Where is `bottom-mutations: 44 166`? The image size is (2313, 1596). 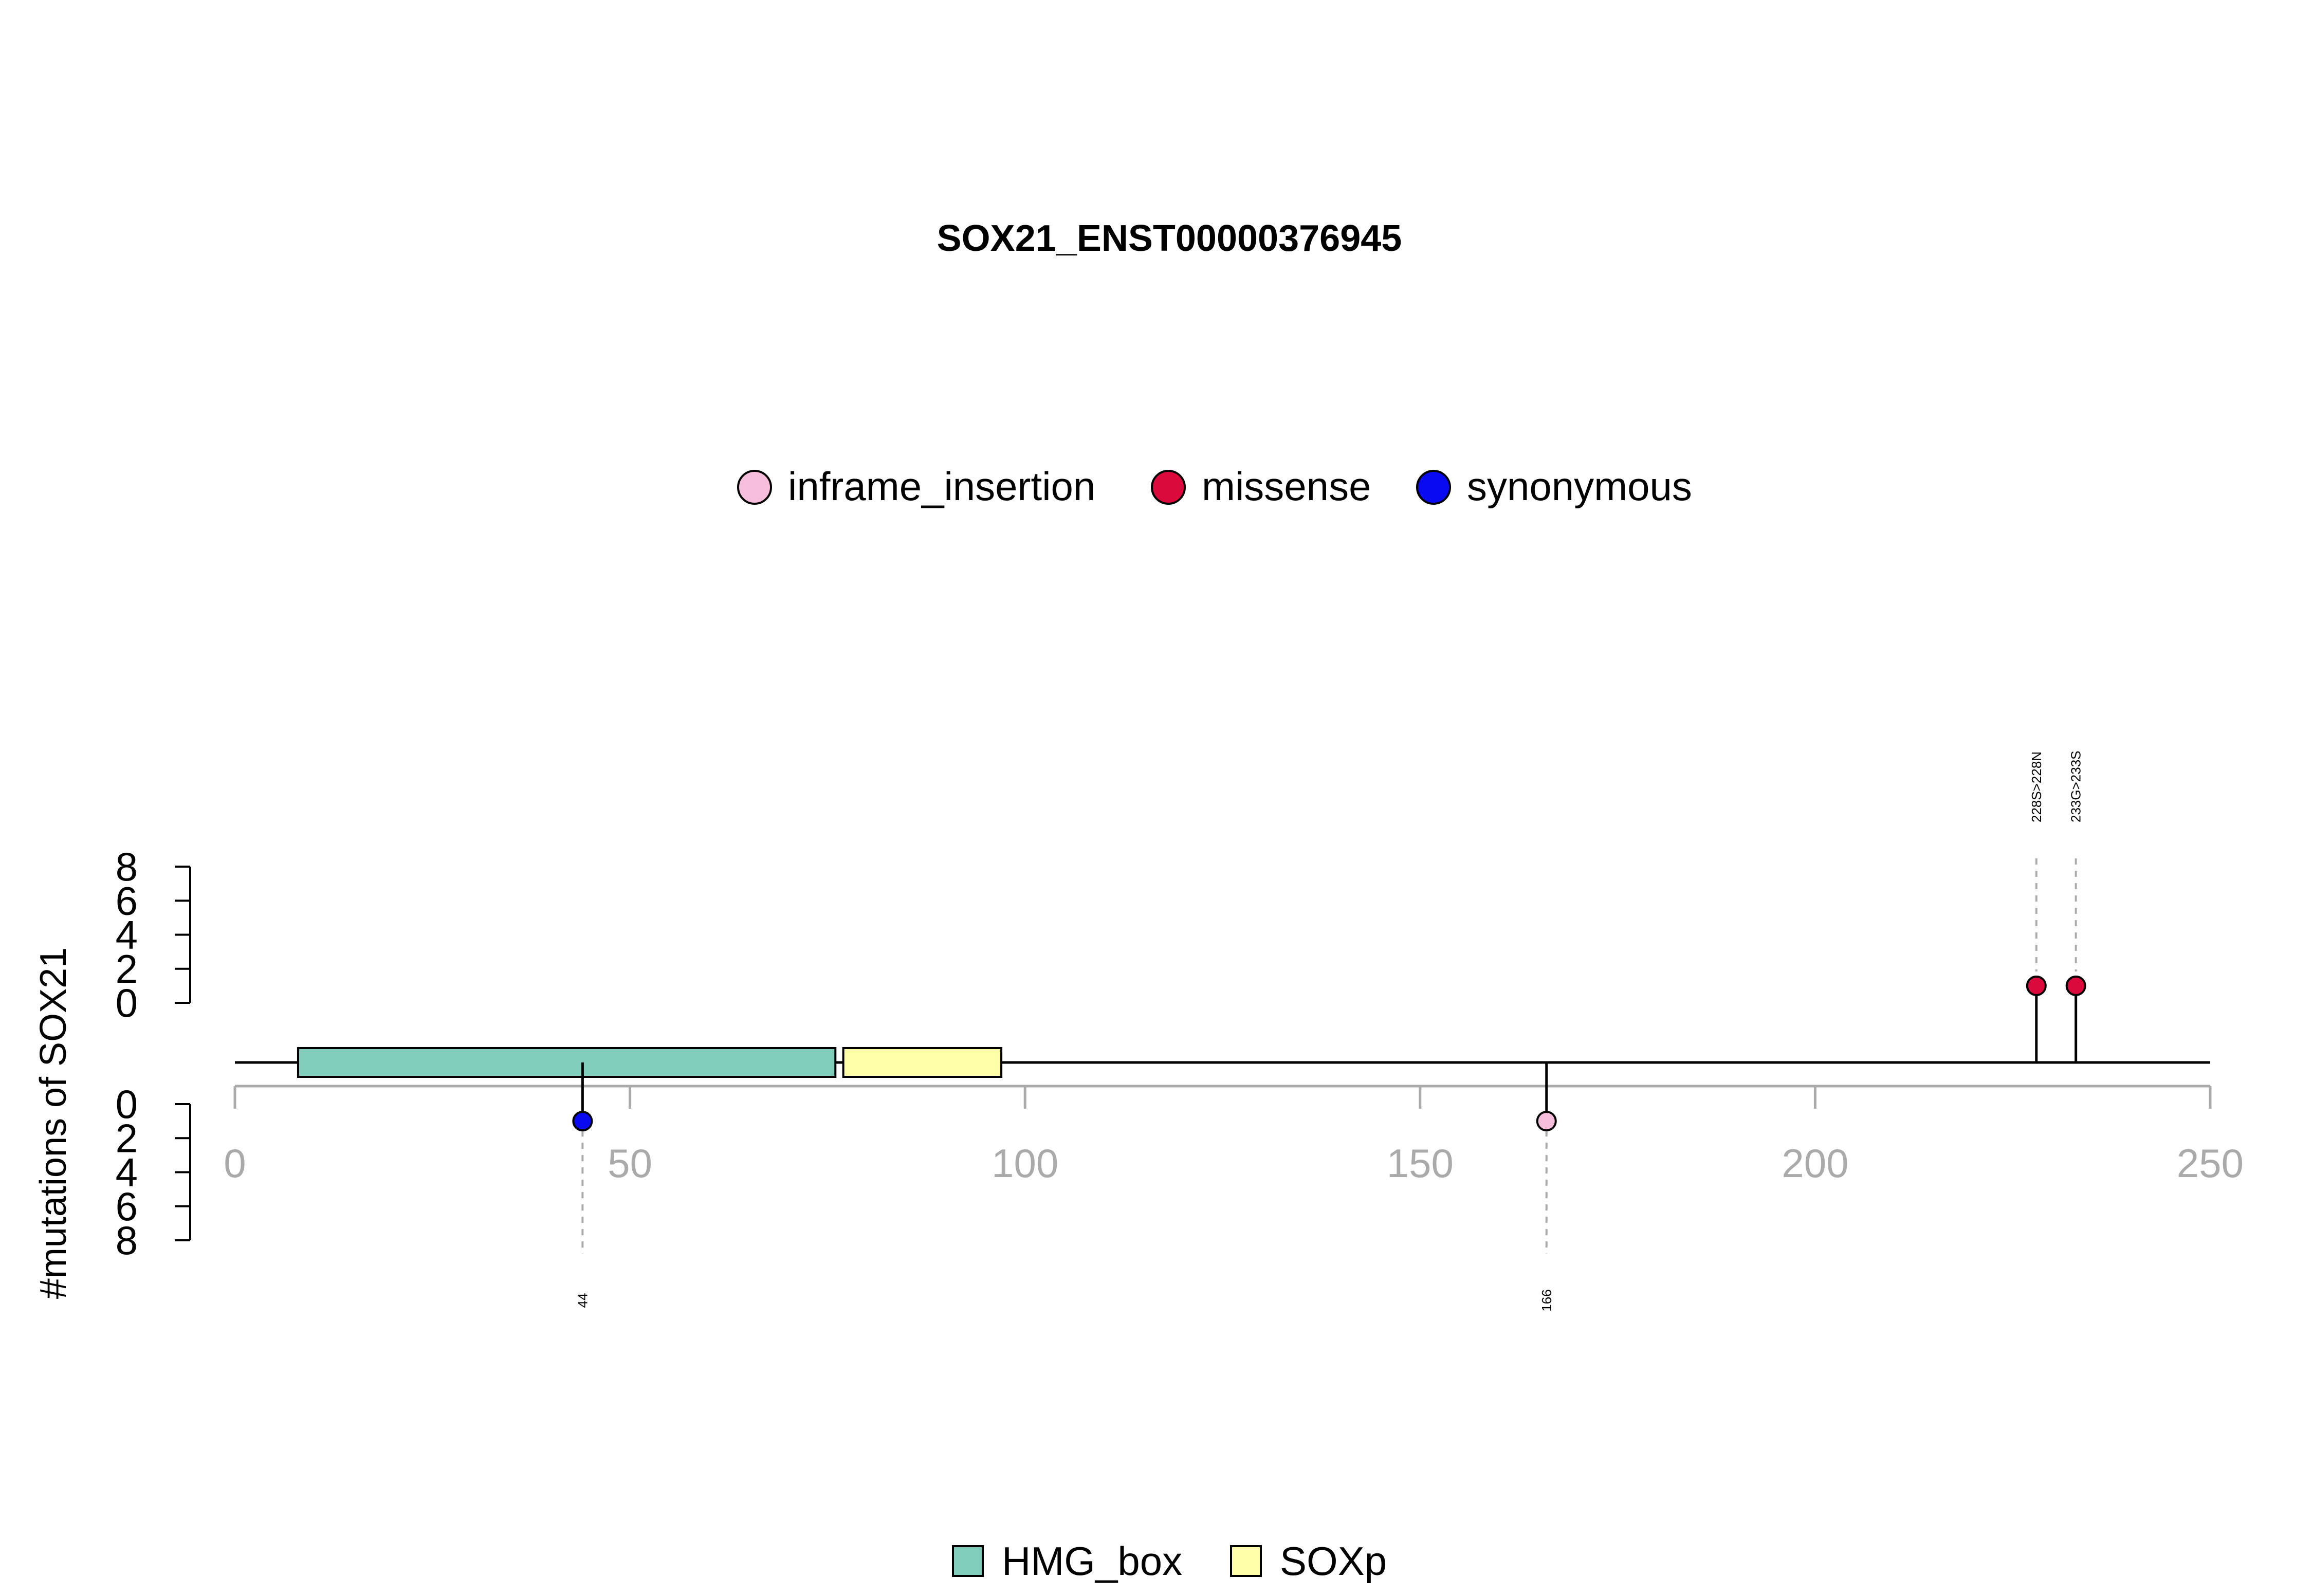 bottom-mutations: 44 166 is located at coordinates (1064, 1187).